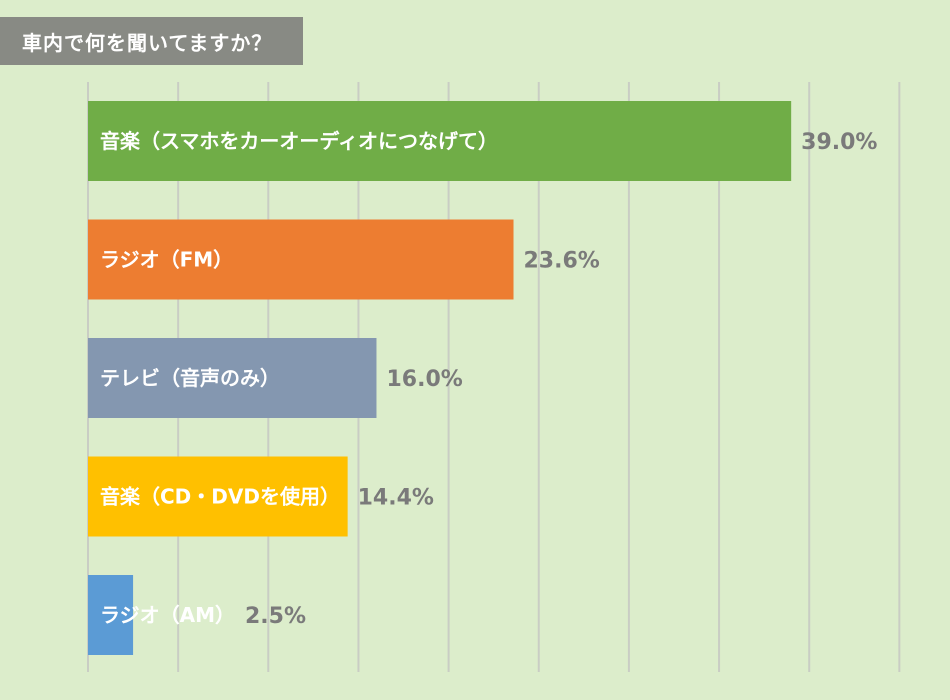  What do you see at coordinates (299, 141) in the screenshot?
I see `bar-label-0: 音楽（スマホをカーオーディオにつなげて）` at bounding box center [299, 141].